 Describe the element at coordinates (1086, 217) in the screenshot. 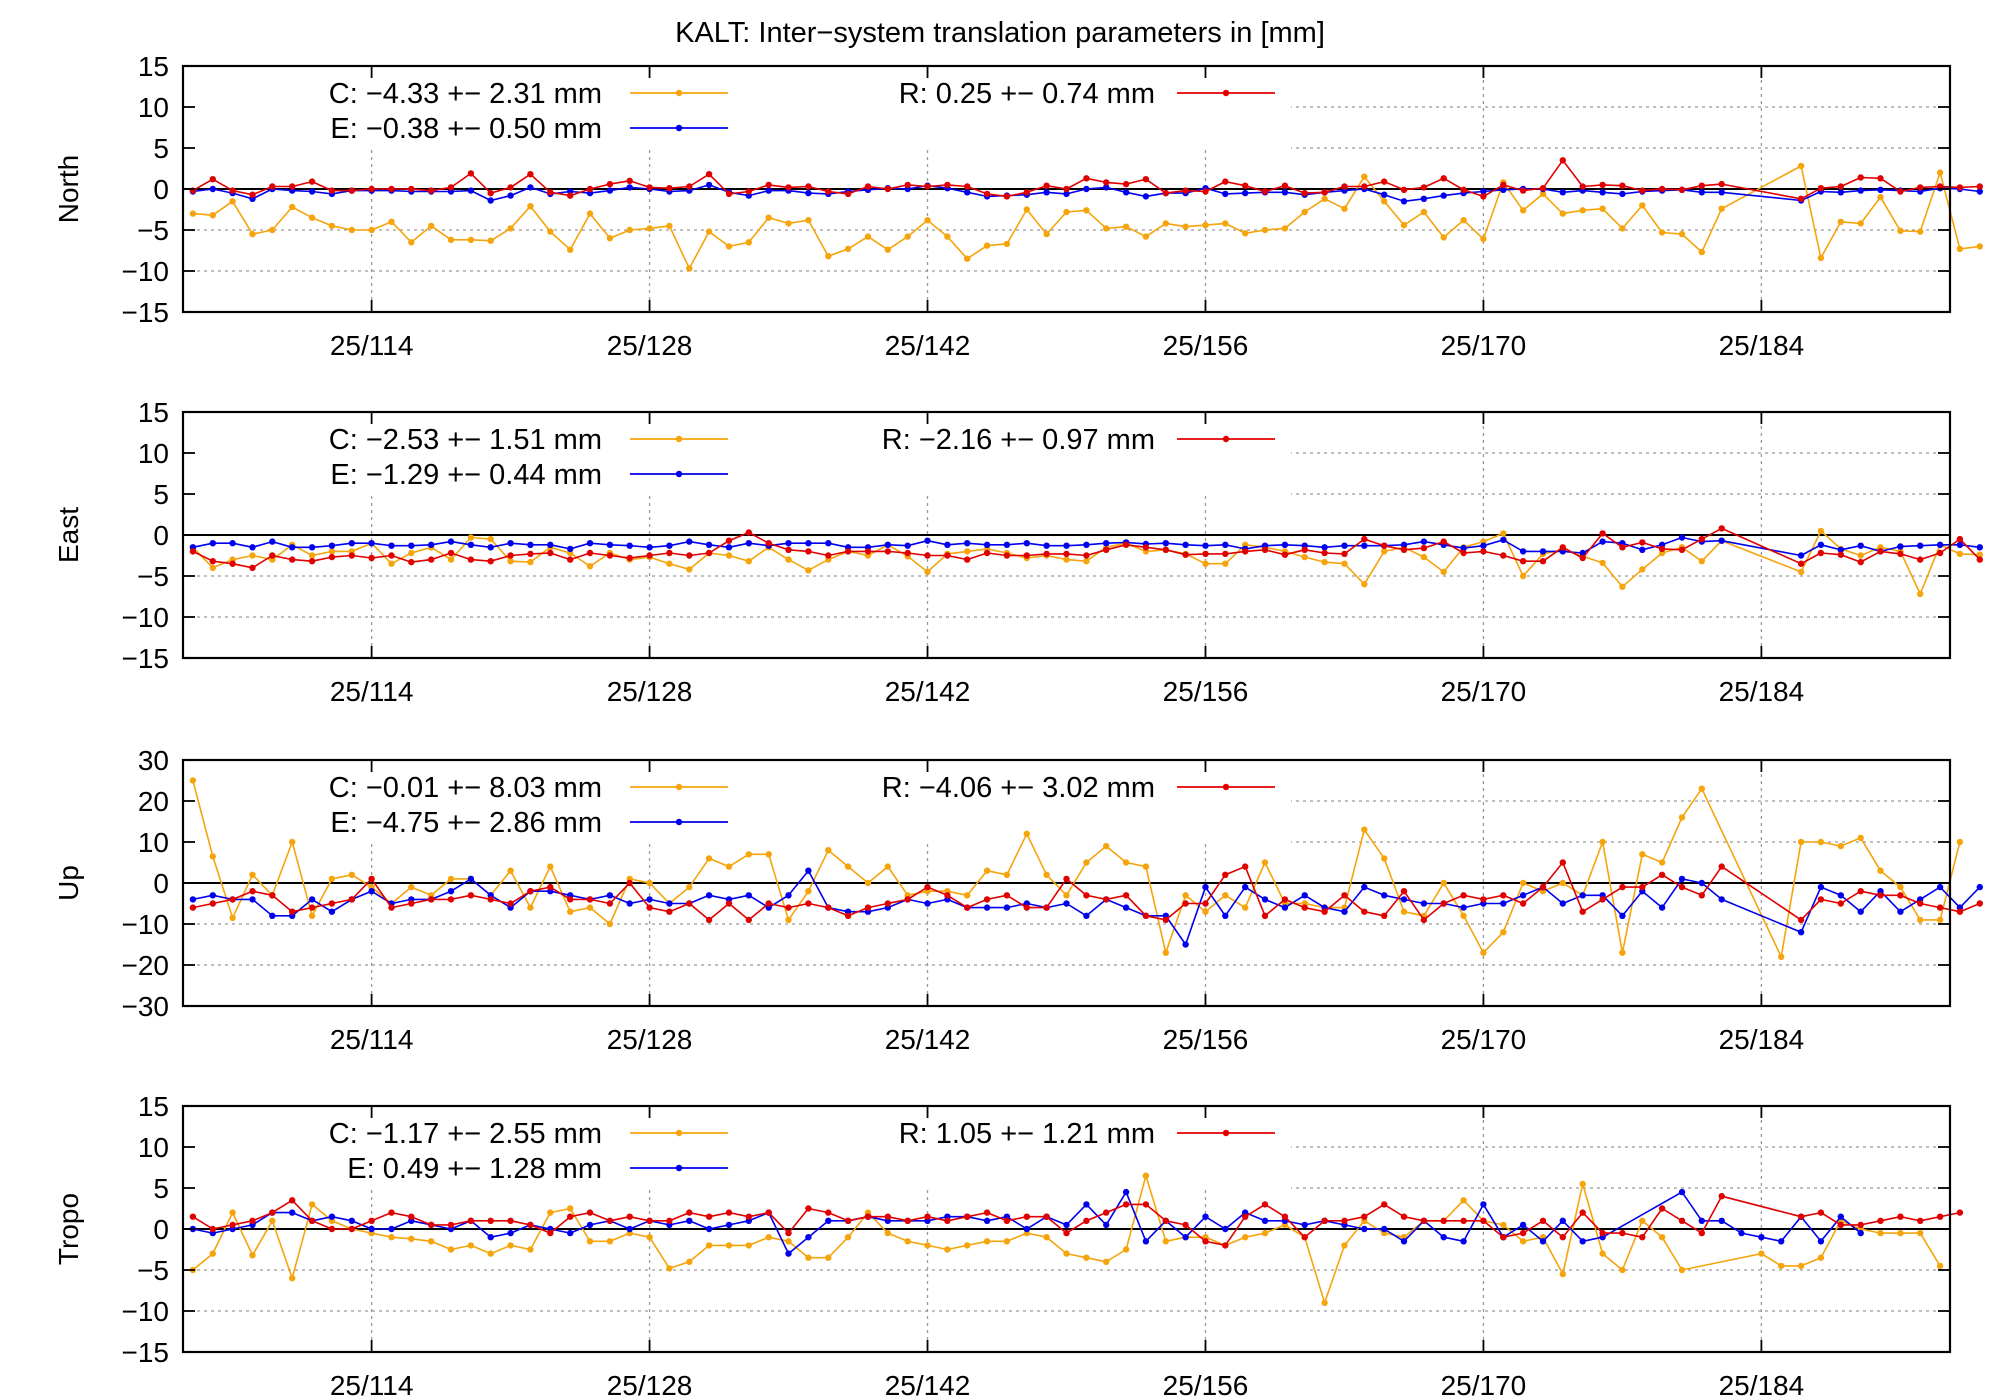

I see `series-c-north` at that location.